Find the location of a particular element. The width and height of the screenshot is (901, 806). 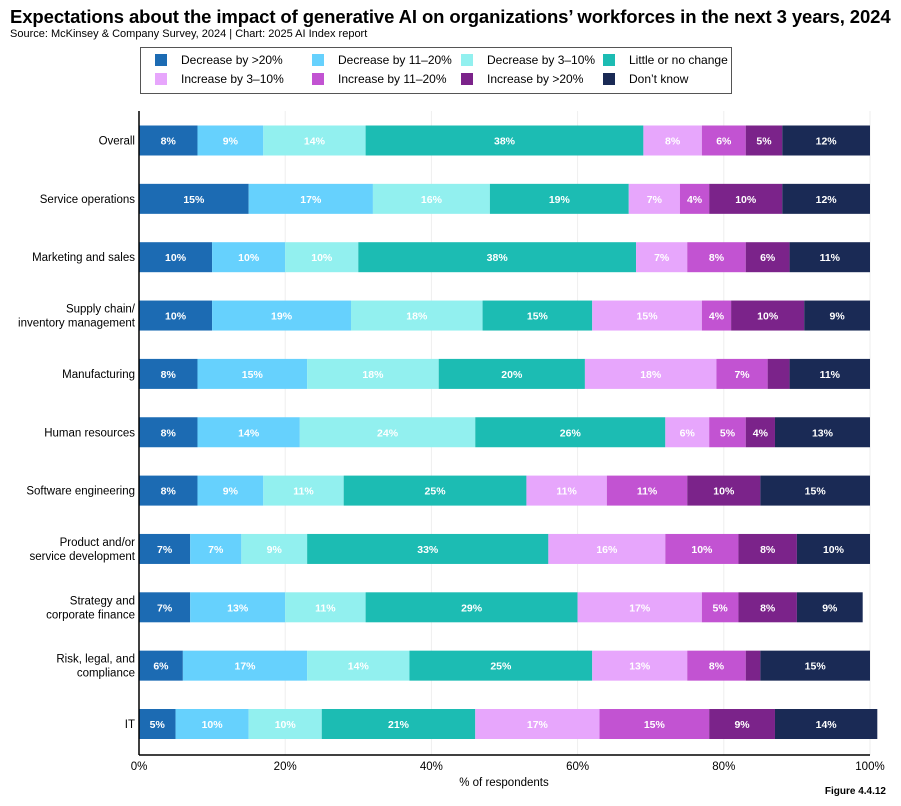

bar-row: 8% 14% 24% 26% 6% 5% 4% 13% is located at coordinates (504, 432).